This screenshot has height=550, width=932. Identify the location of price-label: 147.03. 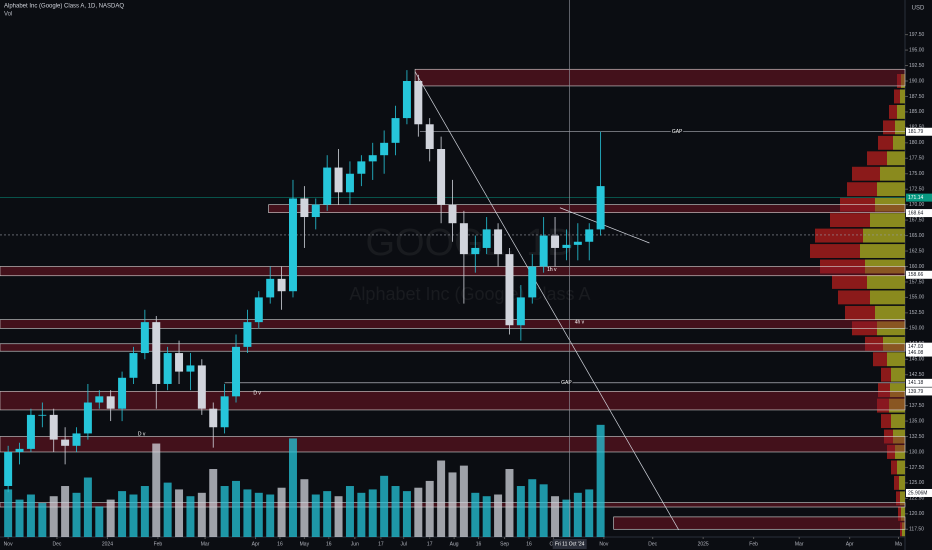
(916, 347).